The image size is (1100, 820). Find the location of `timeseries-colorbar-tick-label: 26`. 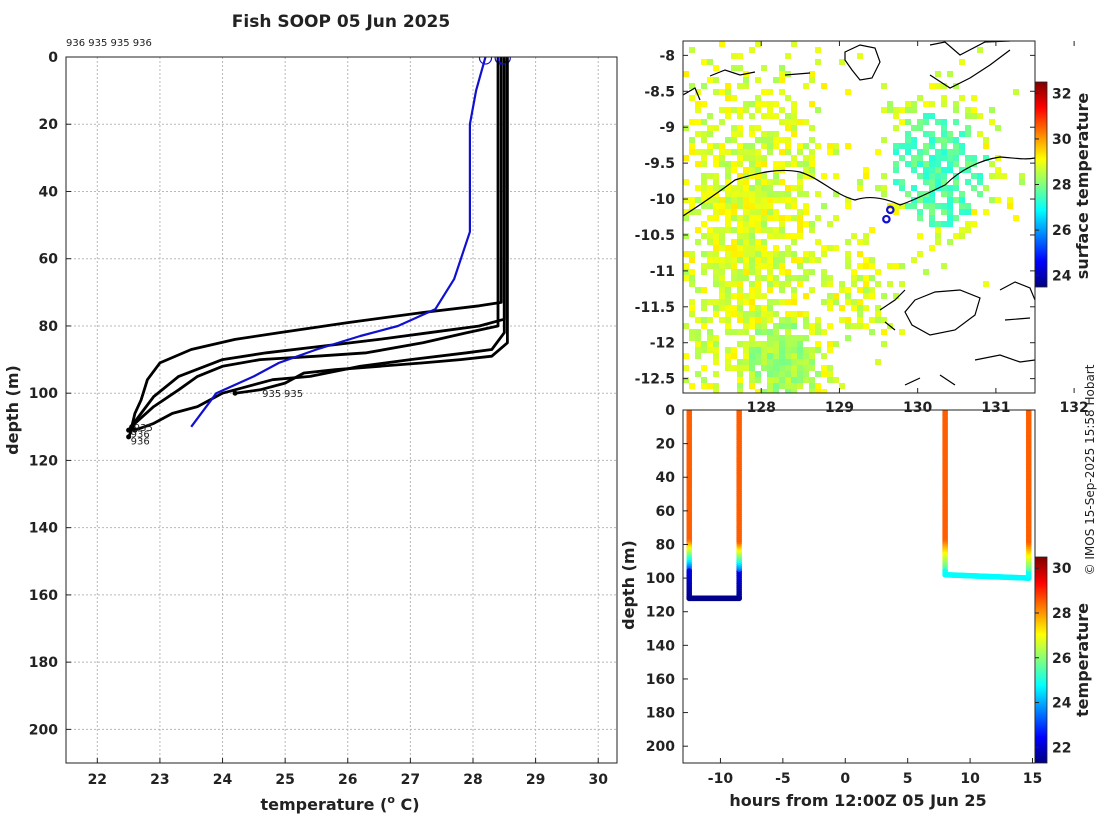

timeseries-colorbar-tick-label: 26 is located at coordinates (1061, 659).